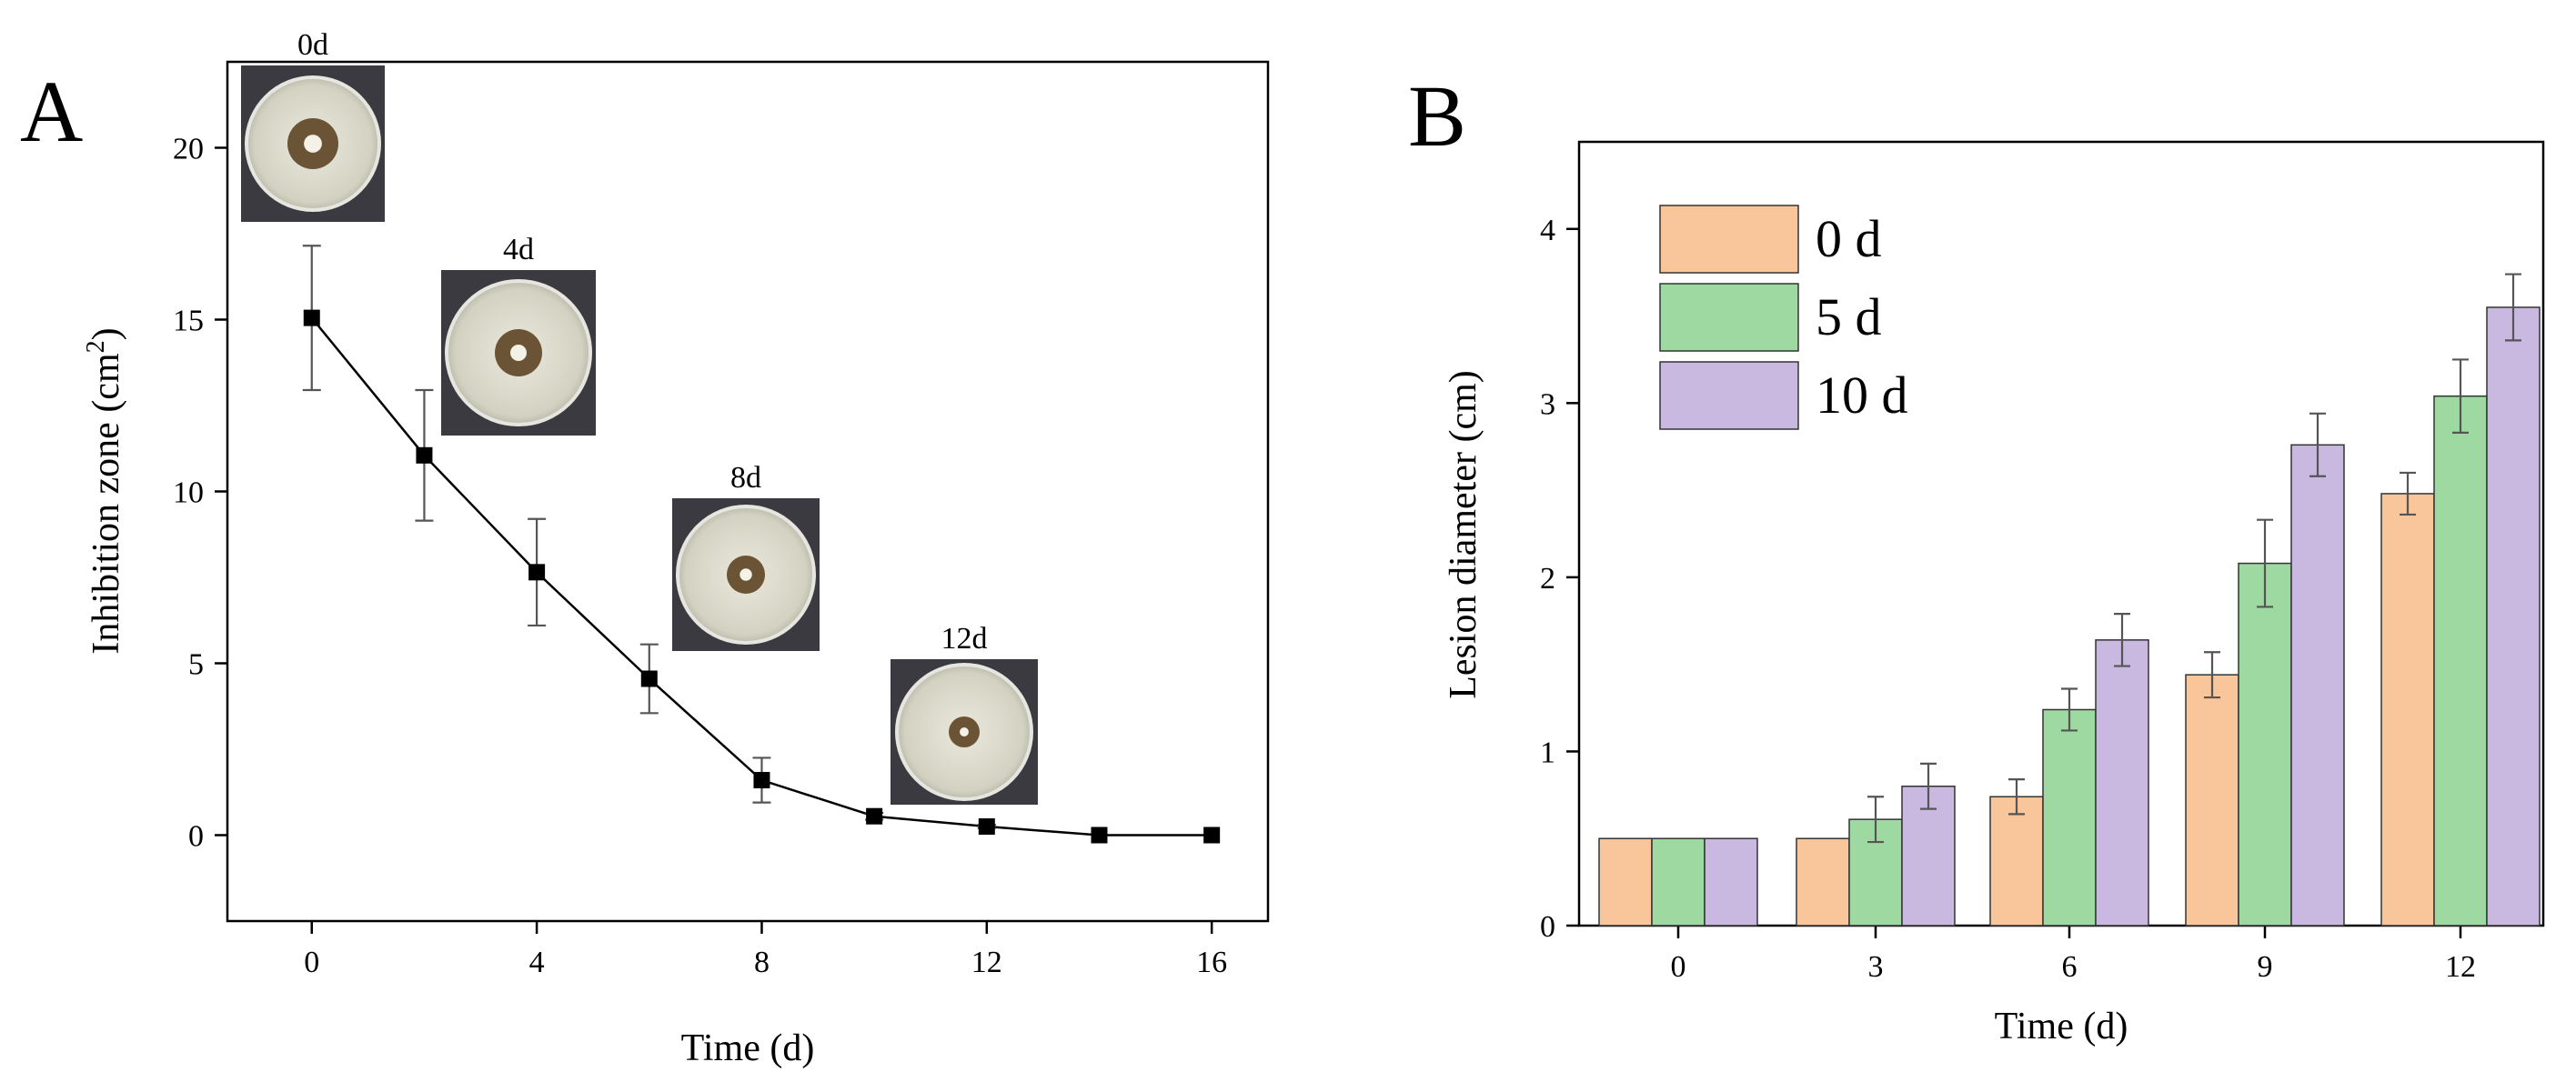 The image size is (2576, 1082). I want to click on inhibition-photo: 0d, so click(313, 125).